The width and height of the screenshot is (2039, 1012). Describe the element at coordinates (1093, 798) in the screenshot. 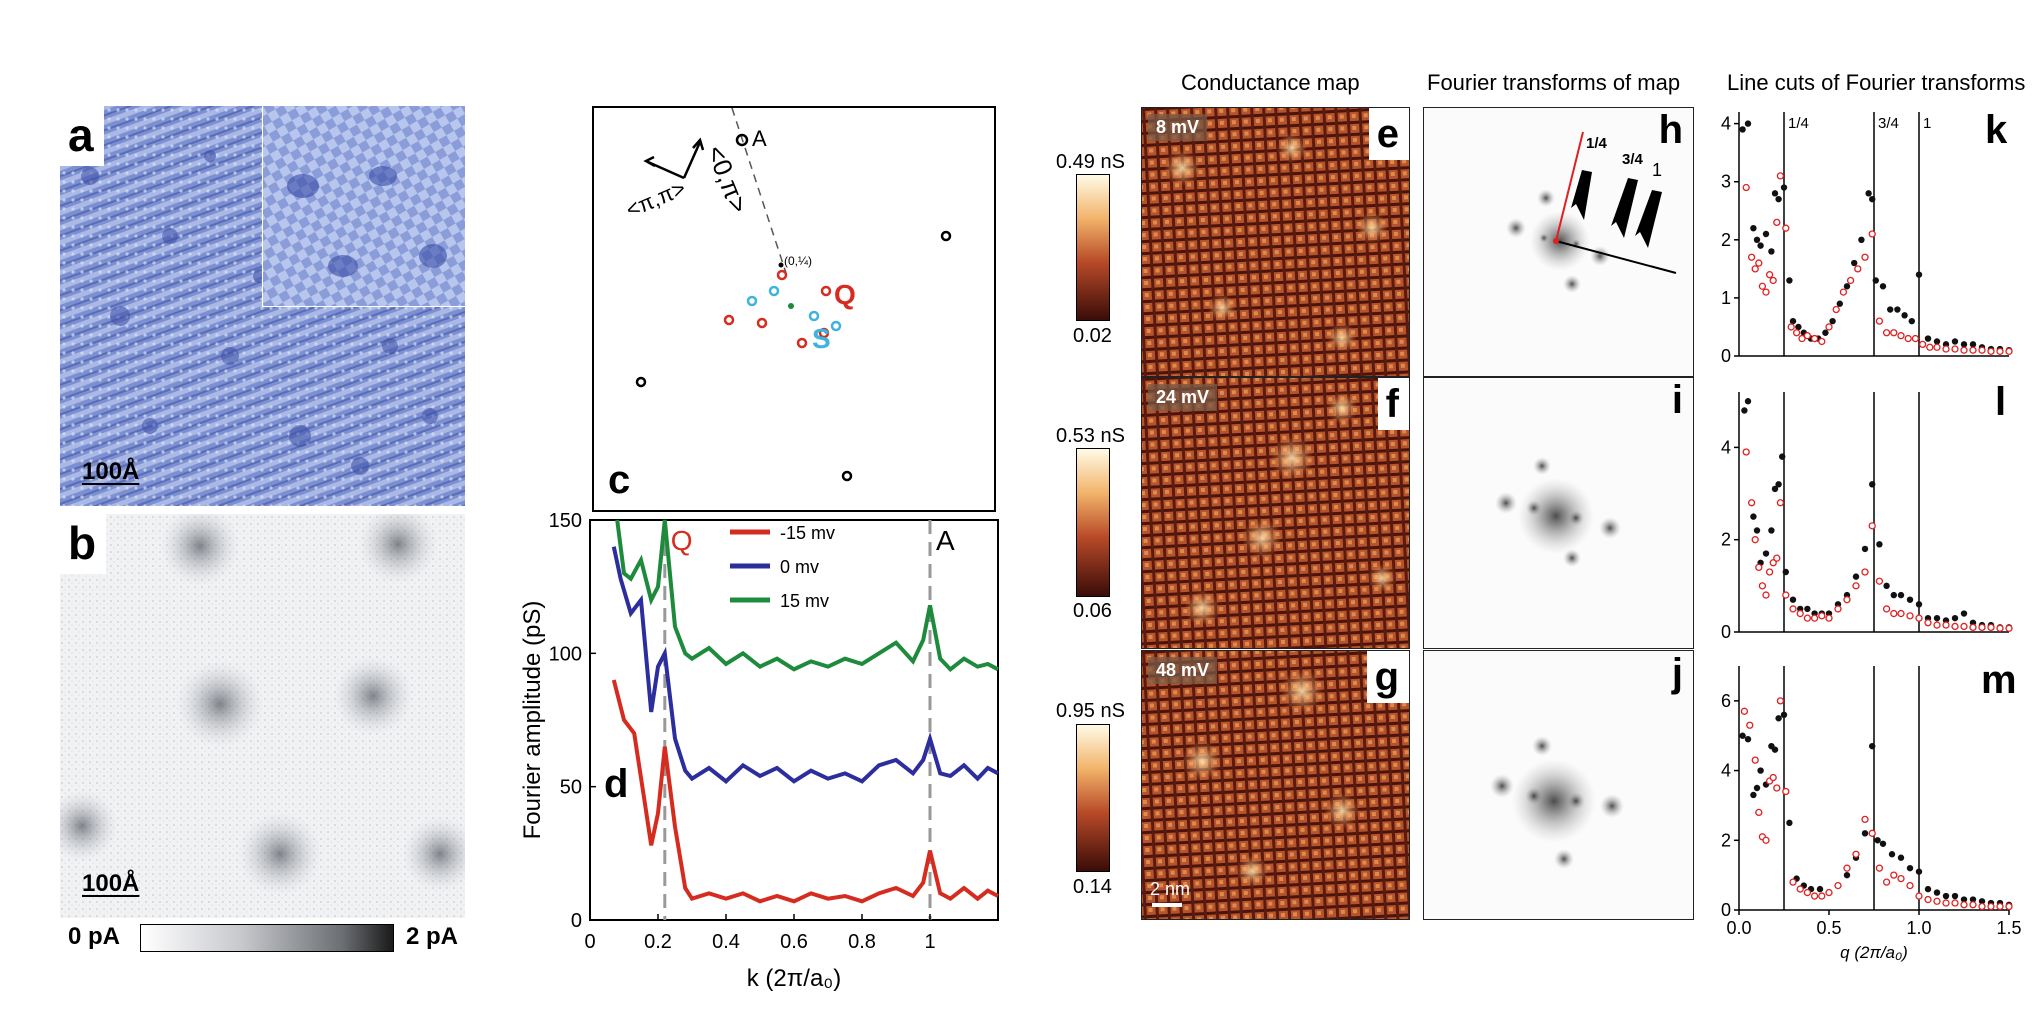

I see `colorbar-g` at that location.